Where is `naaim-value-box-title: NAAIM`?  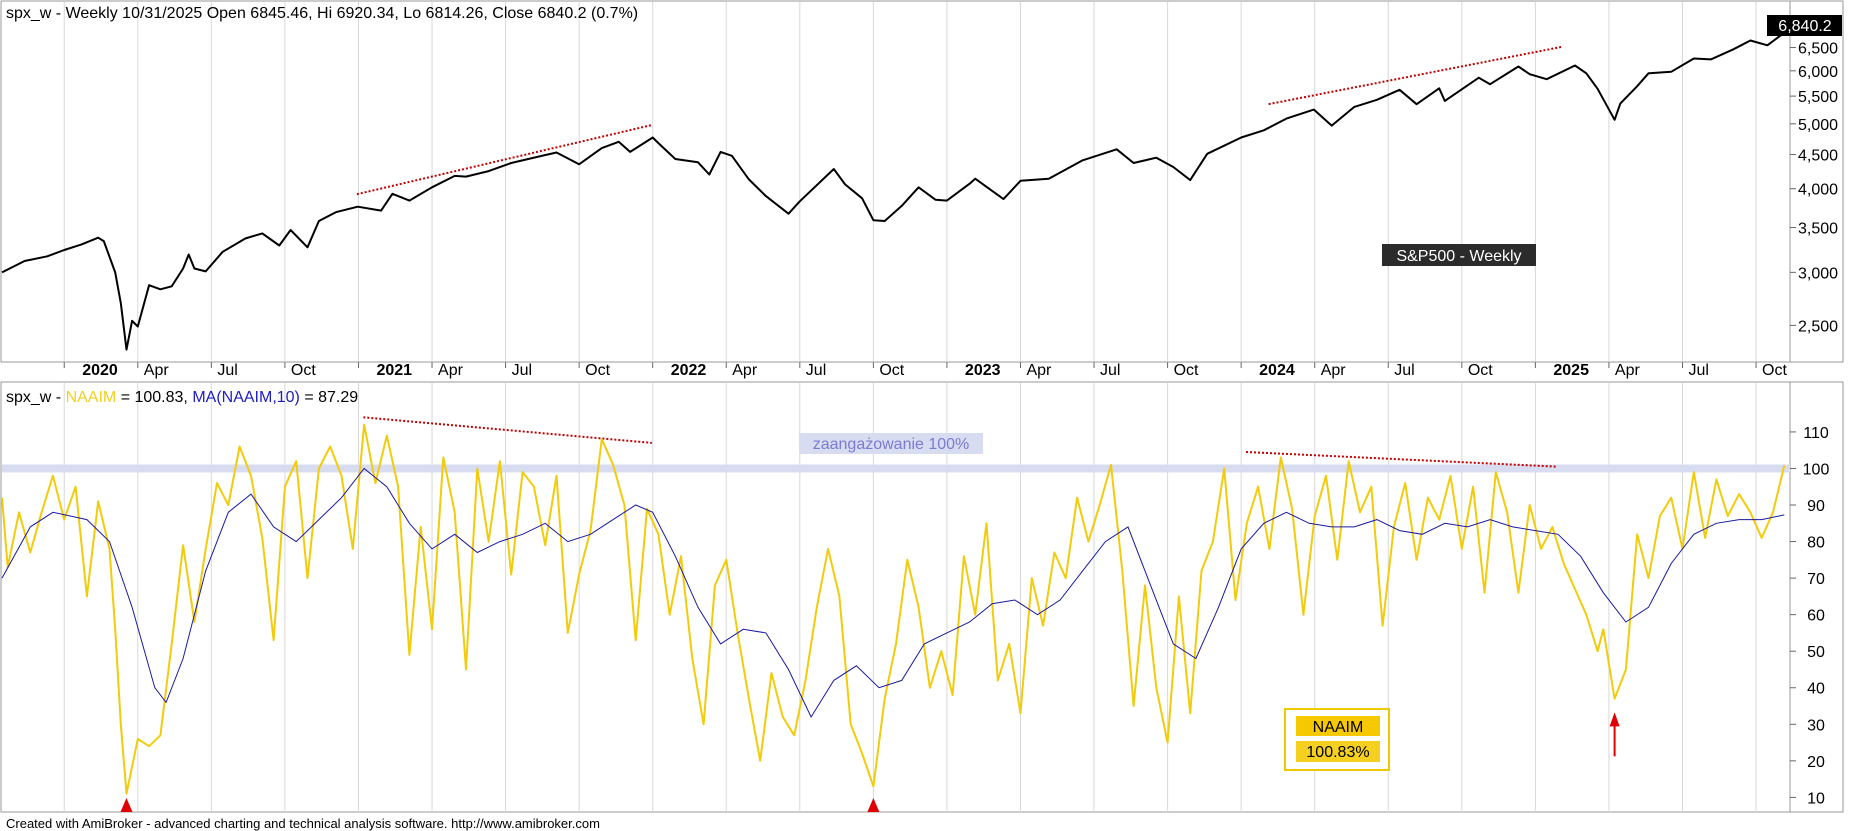 naaim-value-box-title: NAAIM is located at coordinates (1338, 727).